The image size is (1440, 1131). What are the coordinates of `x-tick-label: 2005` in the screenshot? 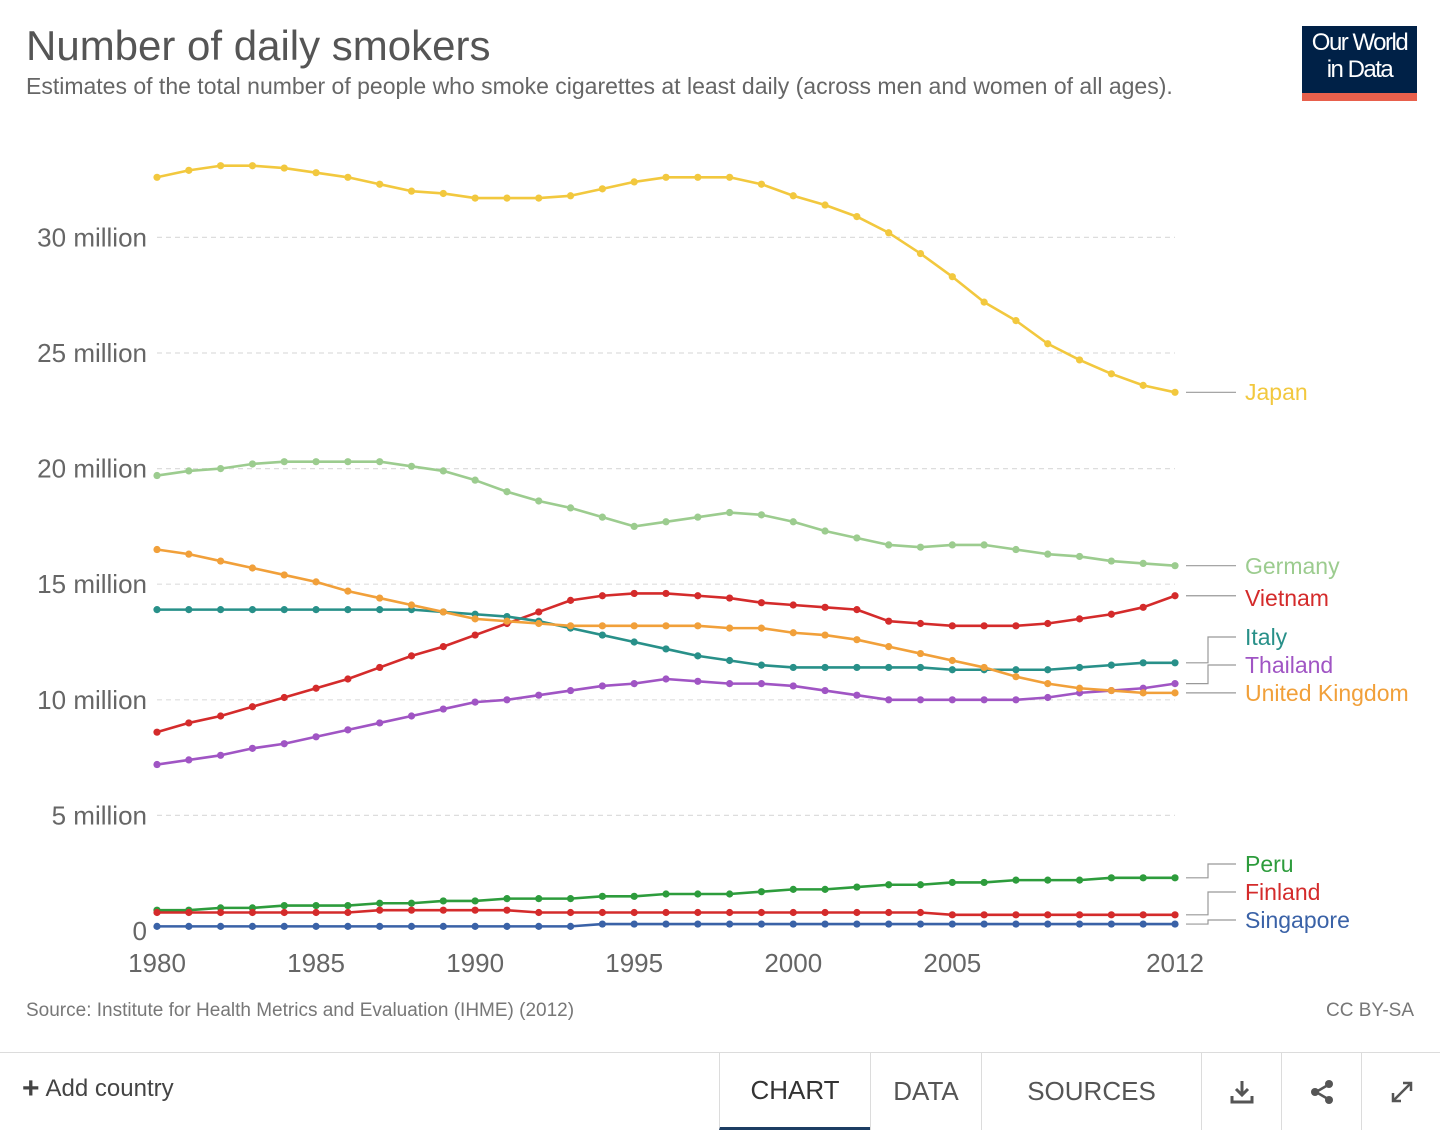 It's located at (952, 963).